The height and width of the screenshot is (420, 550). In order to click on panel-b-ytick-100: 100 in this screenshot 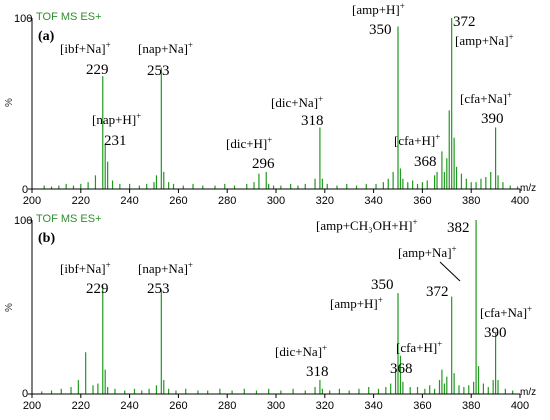, I will do `click(23, 221)`.